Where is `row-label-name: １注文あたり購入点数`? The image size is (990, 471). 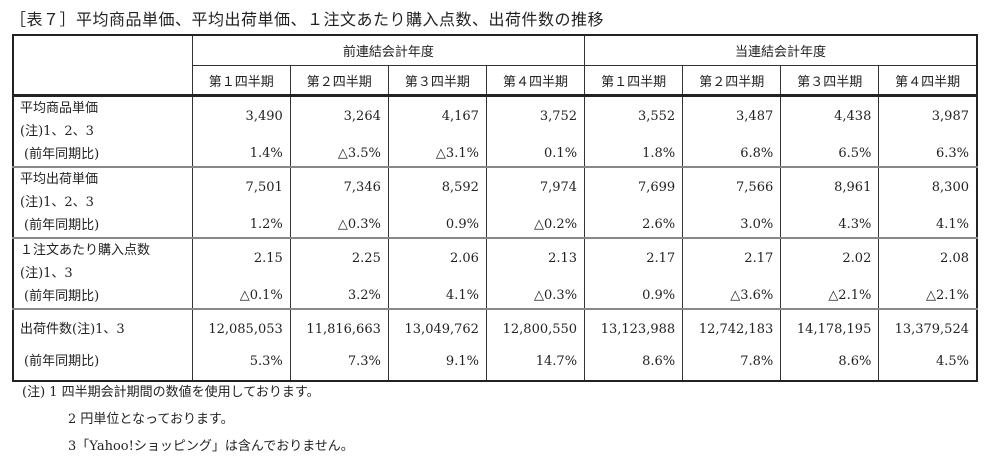 row-label-name: １注文あたり購入点数 is located at coordinates (85, 250).